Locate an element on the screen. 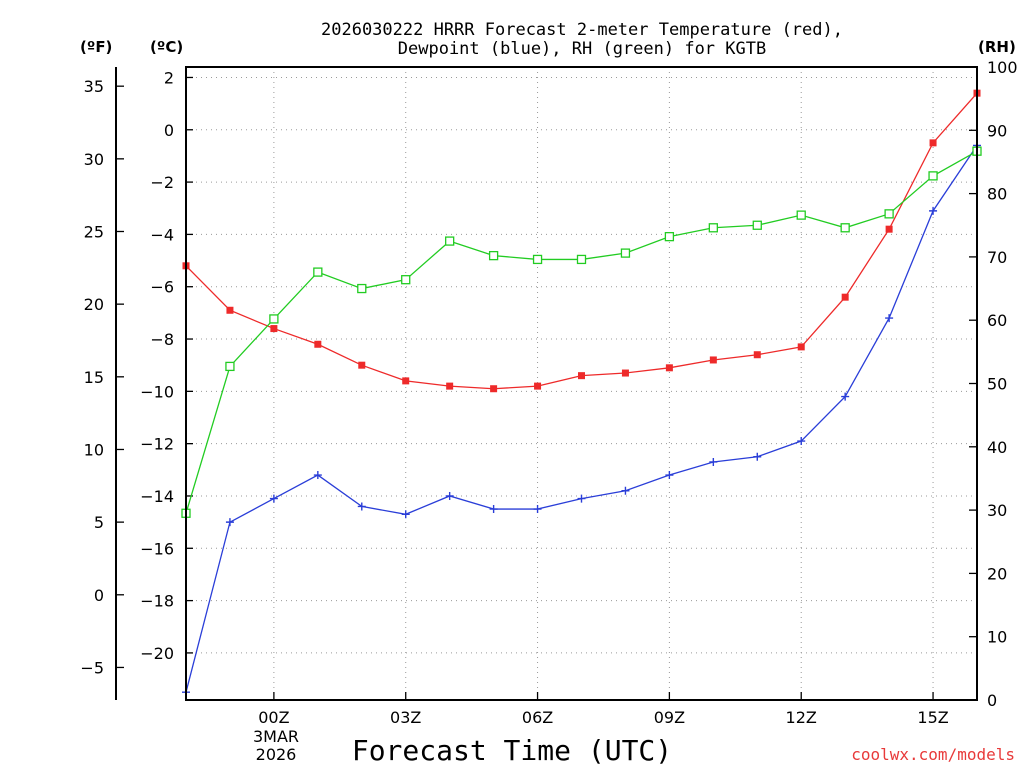 This screenshot has height=768, width=1024. fahrenheit-tick-label: 5 is located at coordinates (99, 522).